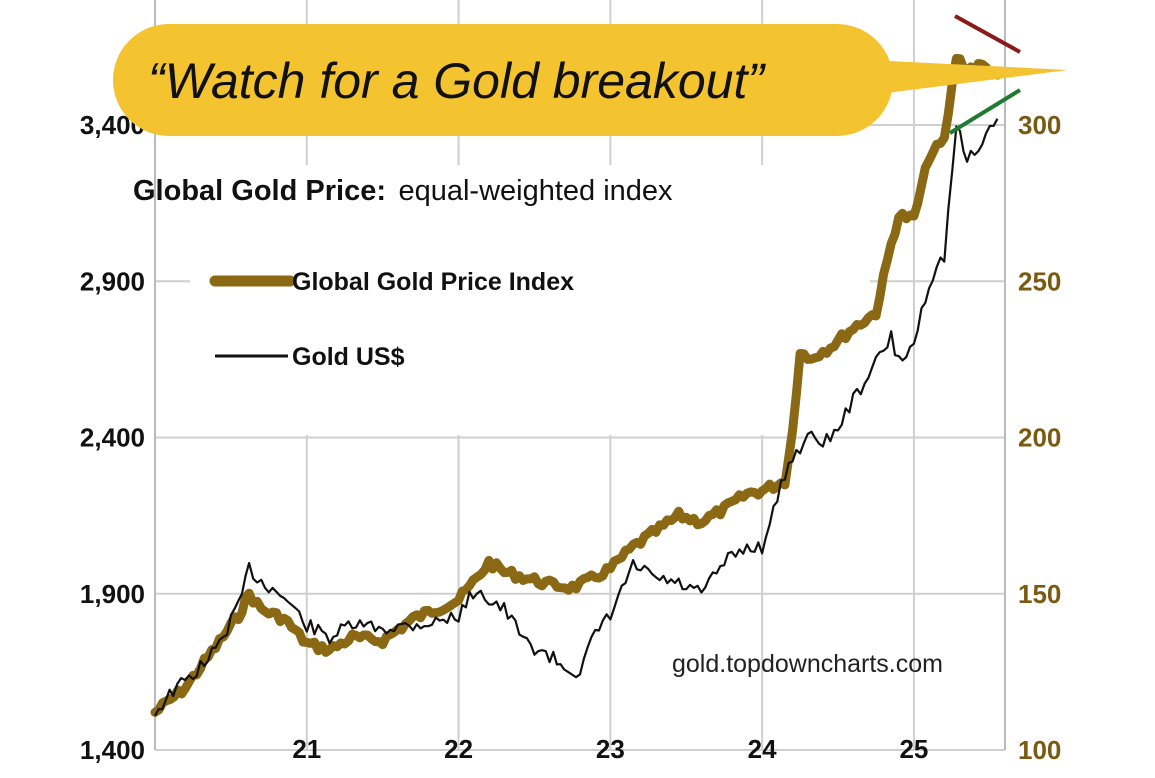 Image resolution: width=1155 pixels, height=778 pixels. Describe the element at coordinates (1039, 125) in the screenshot. I see `right-tick-label: 300` at that location.